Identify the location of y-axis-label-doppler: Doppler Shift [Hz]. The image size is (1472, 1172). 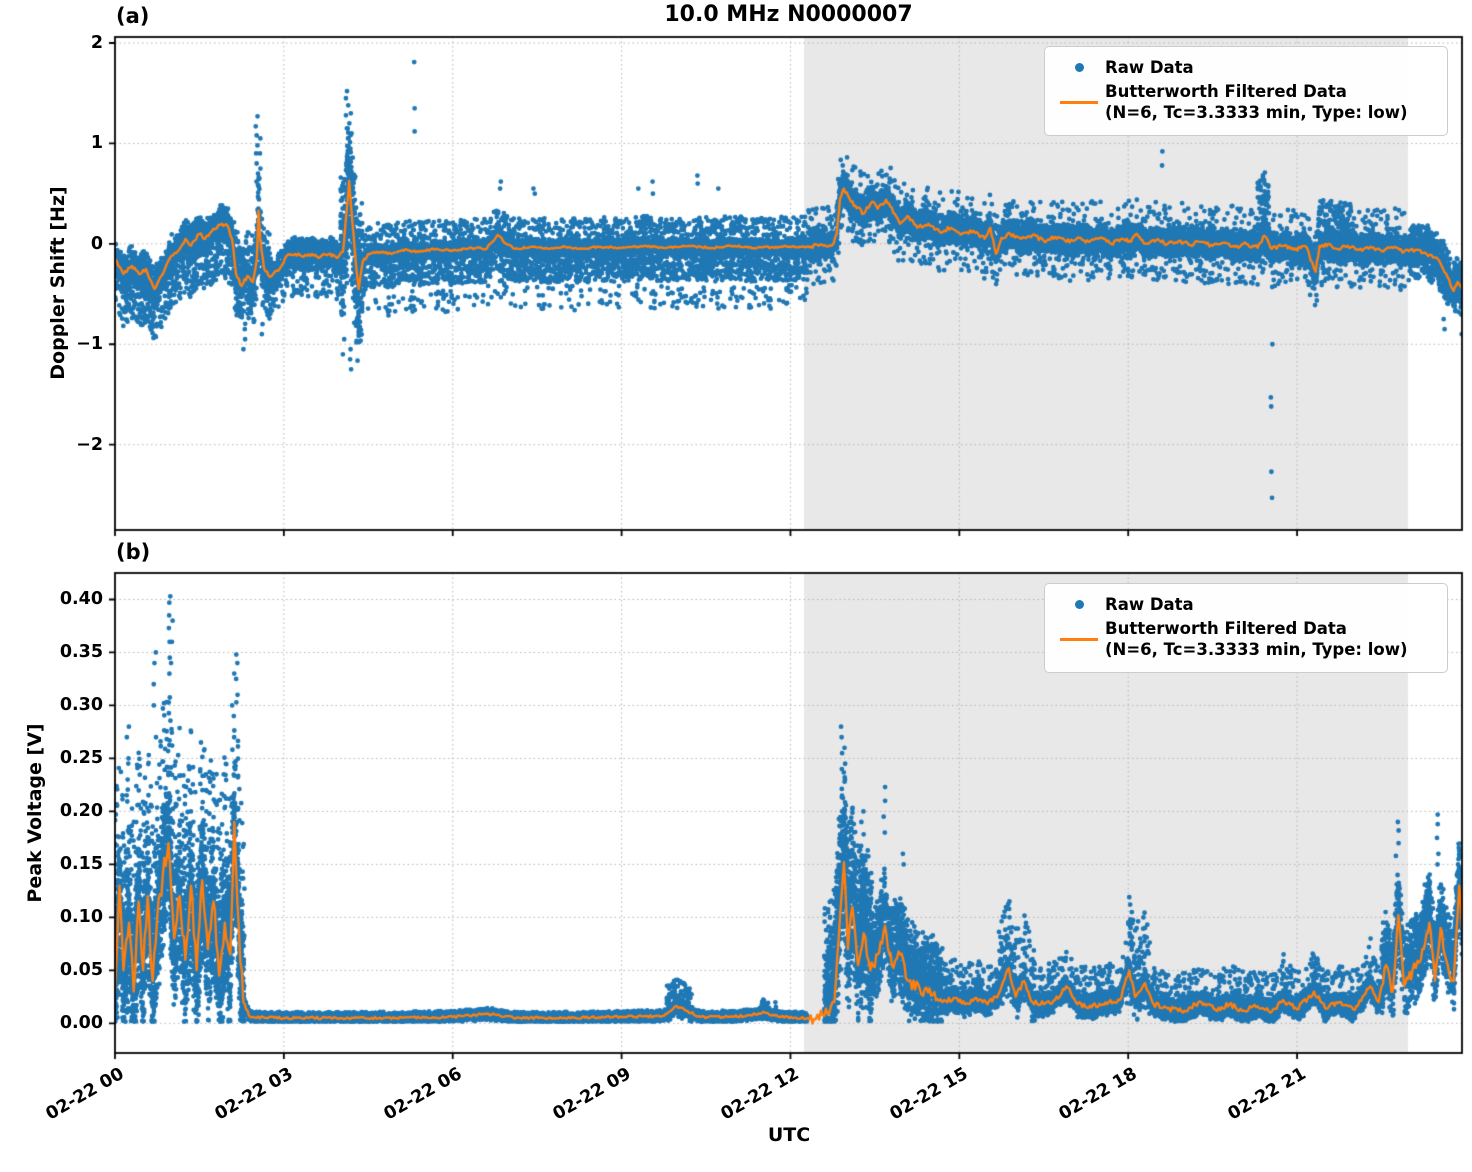
(58, 283).